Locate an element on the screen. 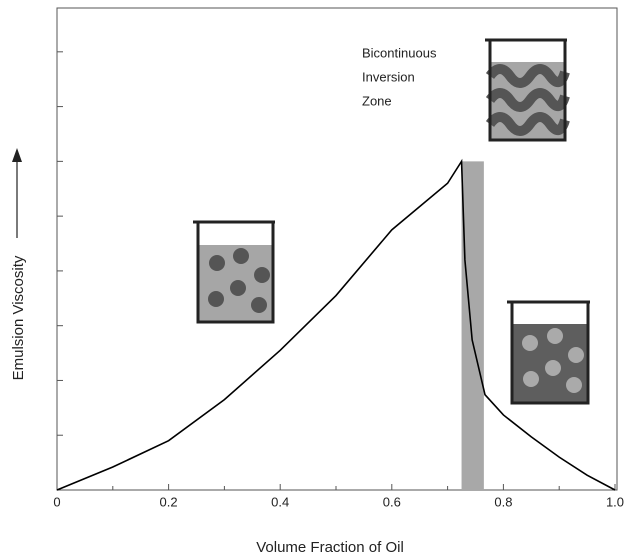 Image resolution: width=628 pixels, height=557 pixels. x-tick-label: 0.4 is located at coordinates (280, 501).